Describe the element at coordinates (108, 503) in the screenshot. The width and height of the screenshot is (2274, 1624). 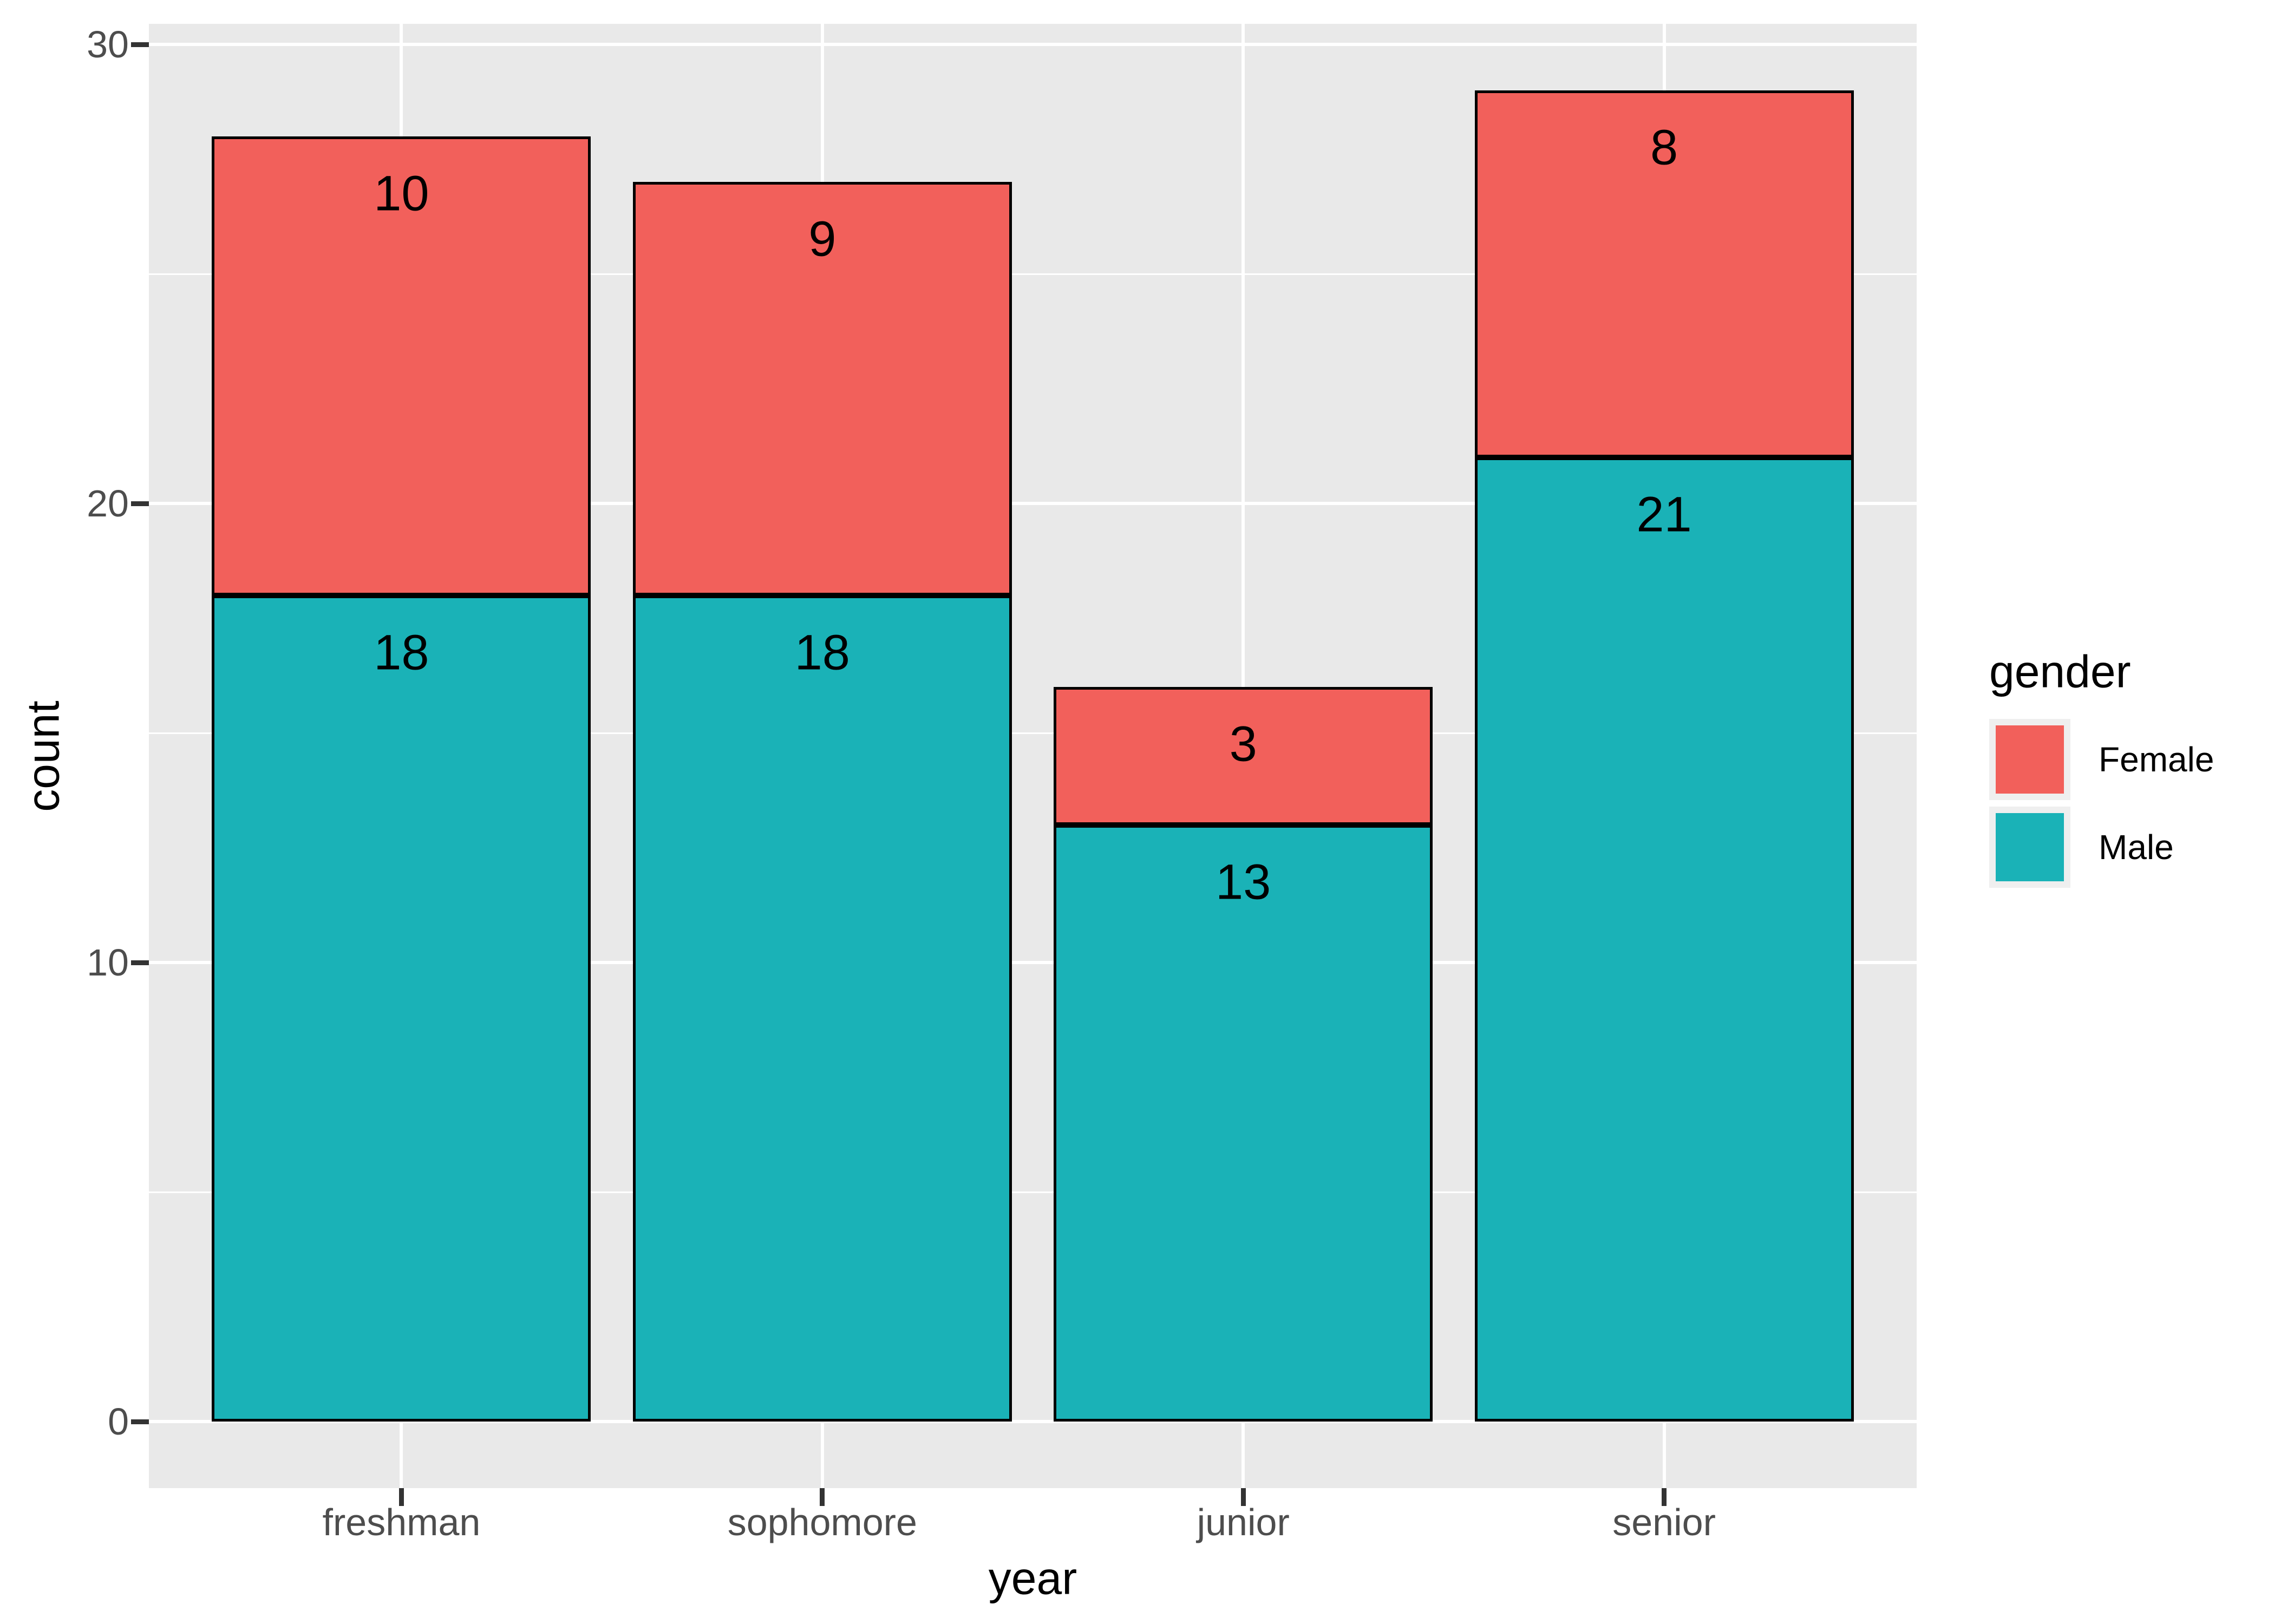
I see `y-tick-label: 20` at that location.